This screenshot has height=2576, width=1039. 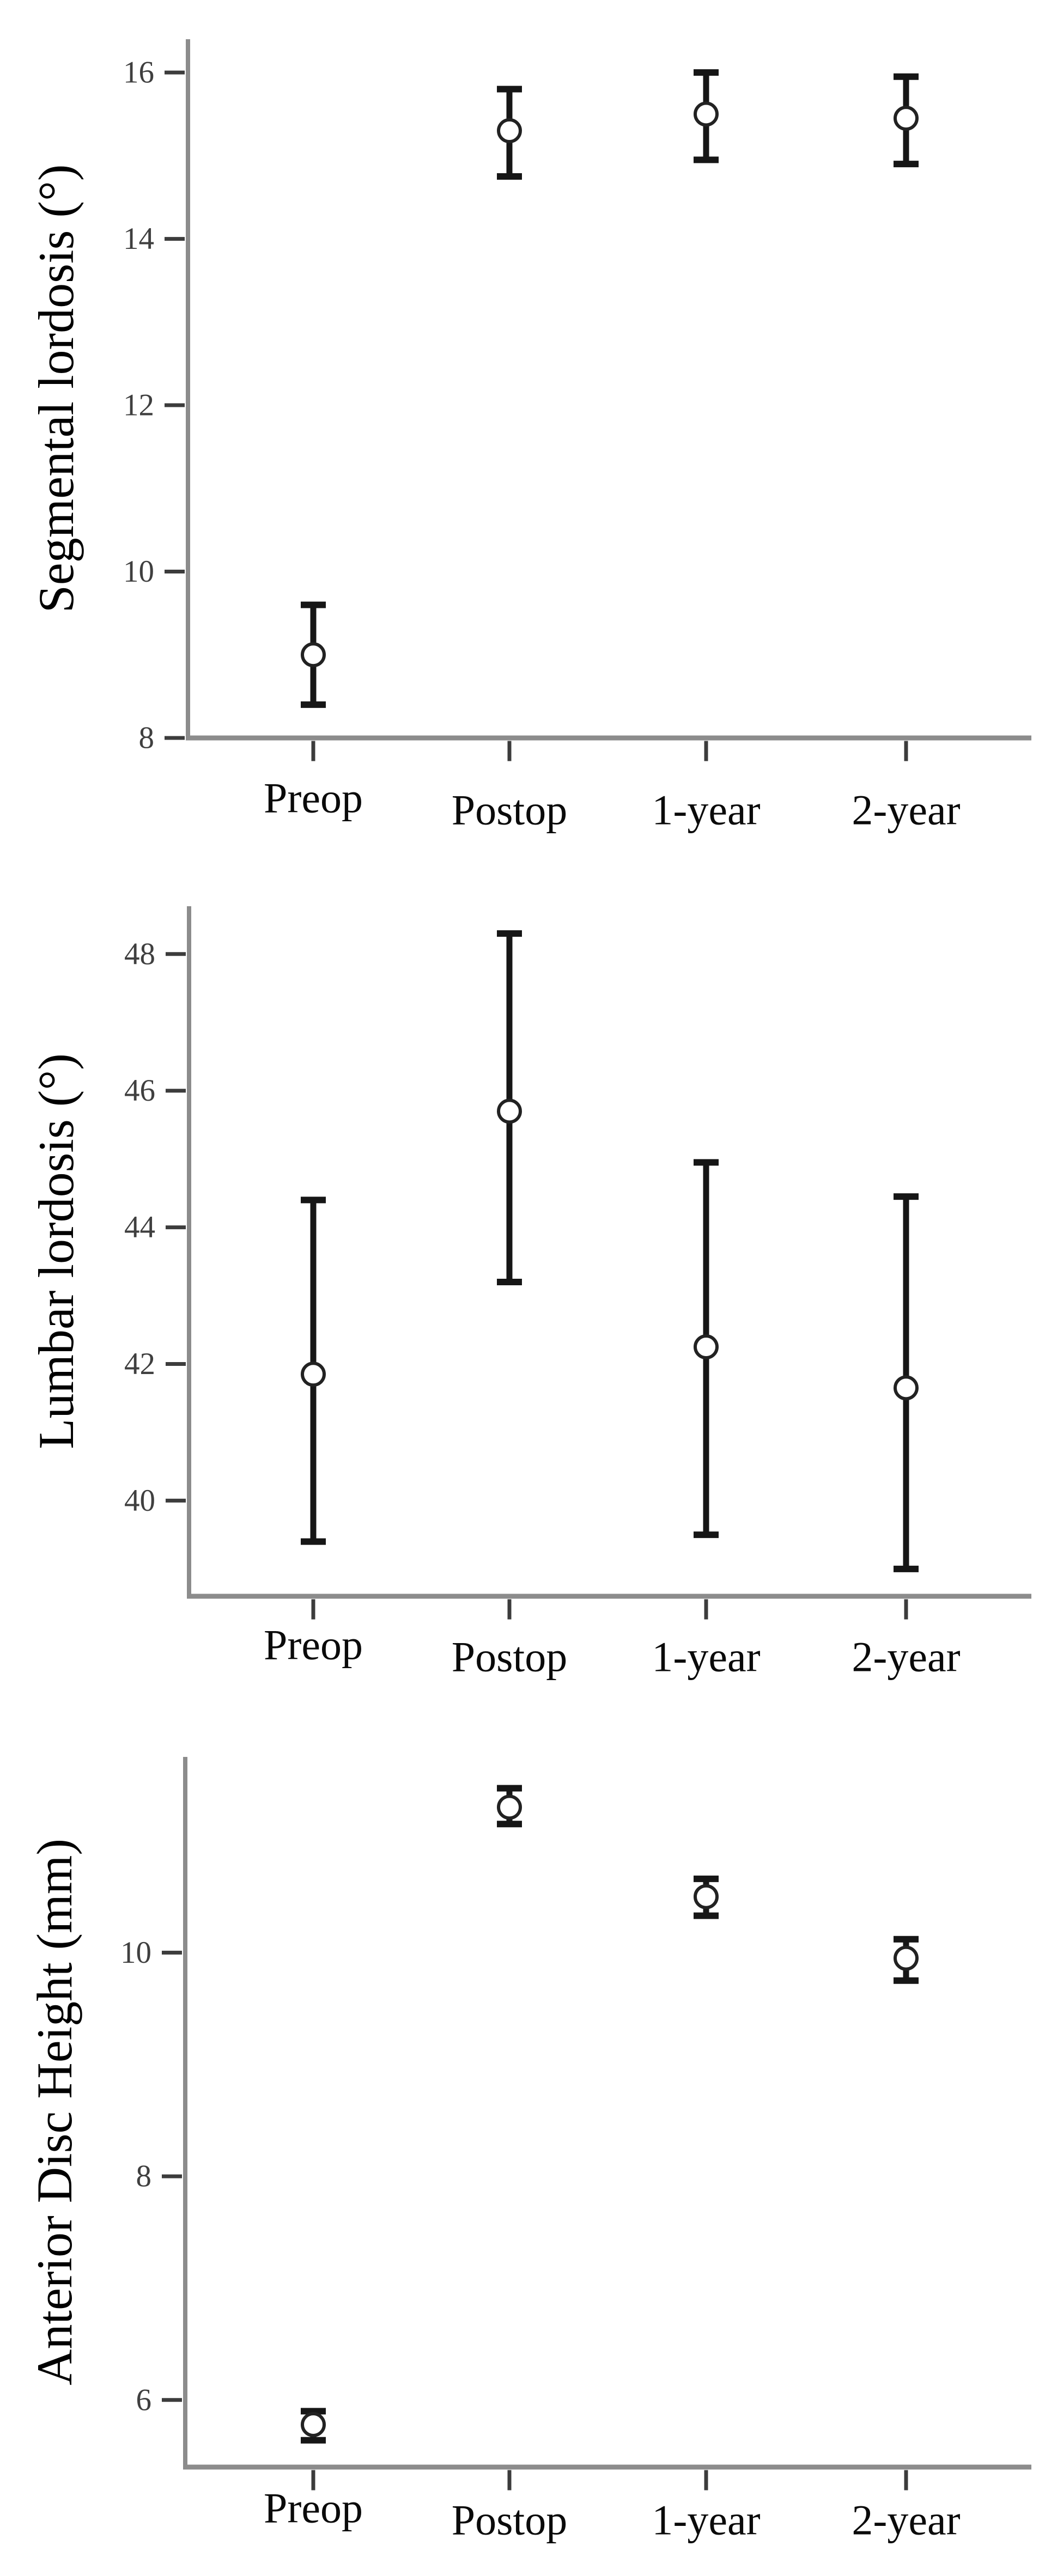 What do you see at coordinates (139, 405) in the screenshot?
I see `y-tick-label: 12` at bounding box center [139, 405].